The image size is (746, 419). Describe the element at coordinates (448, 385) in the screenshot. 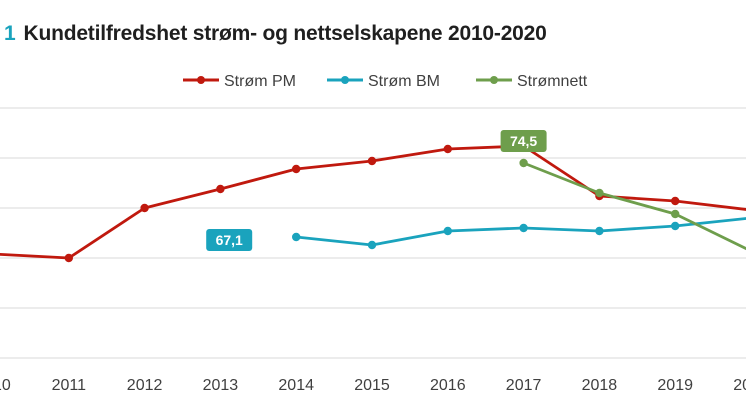

I see `x-tick-label: 2016` at that location.